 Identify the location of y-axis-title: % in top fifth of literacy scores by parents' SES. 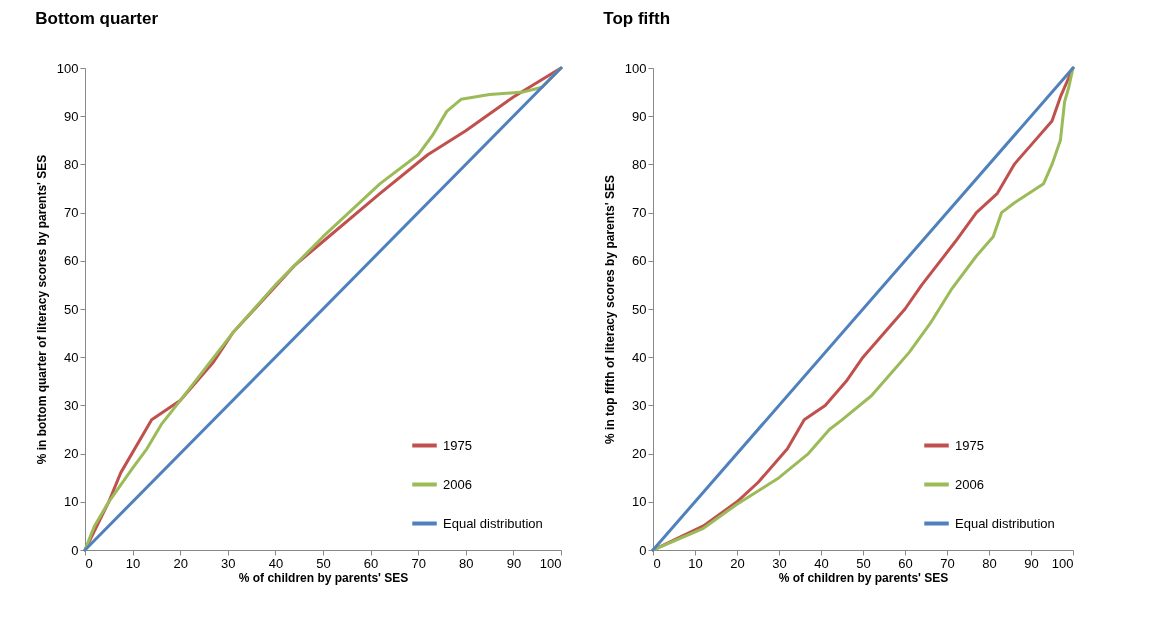
(609, 309).